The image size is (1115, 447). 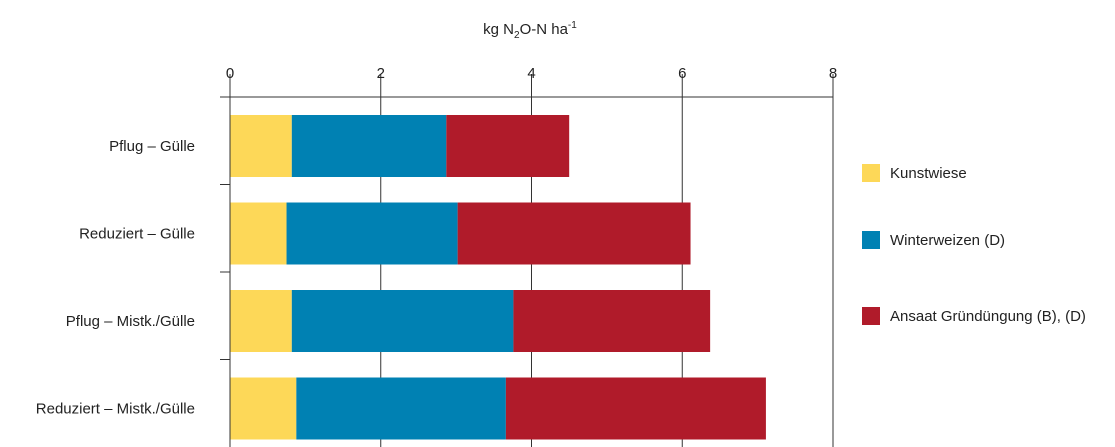 I want to click on category-label: Reduziert – Gülle, so click(x=137, y=234).